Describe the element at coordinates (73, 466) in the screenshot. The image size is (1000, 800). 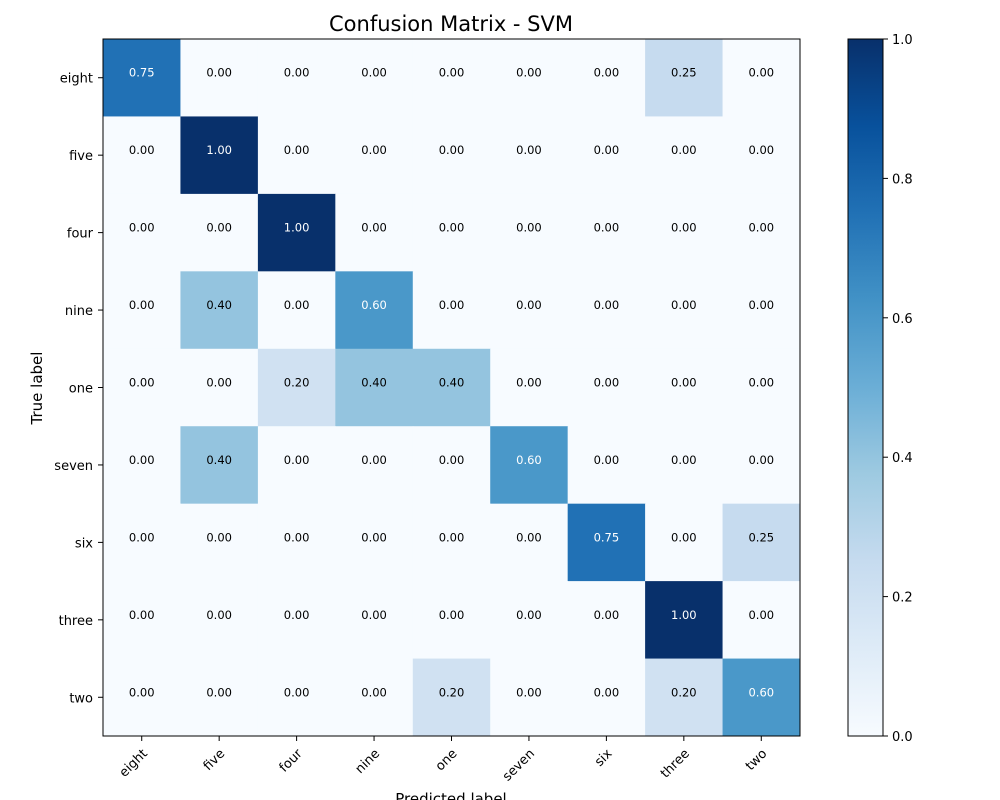
I see `y-tick-label: seven` at that location.